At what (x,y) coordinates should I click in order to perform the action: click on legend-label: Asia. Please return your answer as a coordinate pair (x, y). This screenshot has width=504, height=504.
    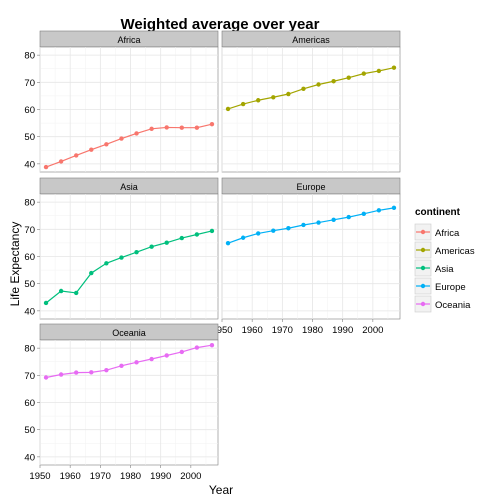
    Looking at the image, I should click on (444, 269).